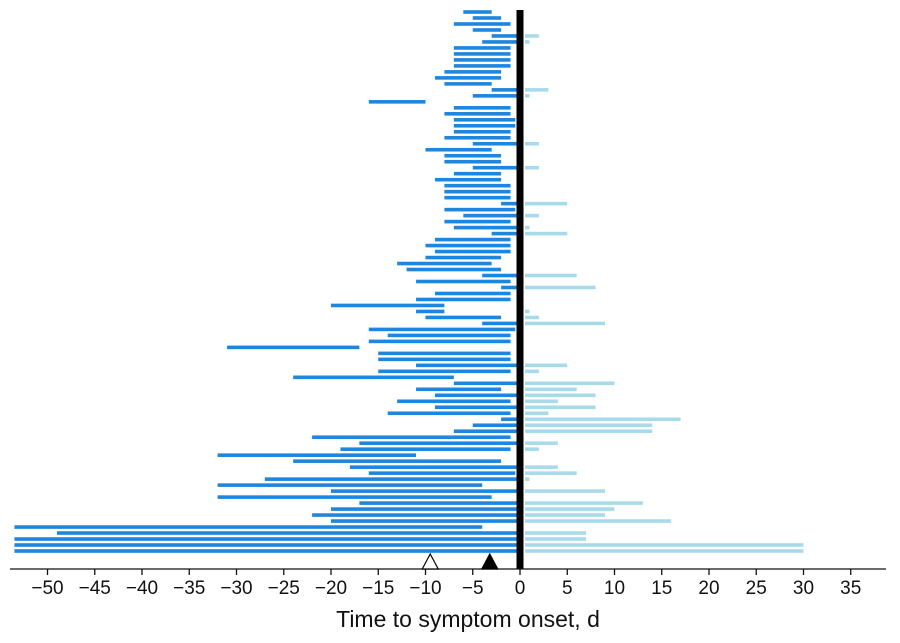 This screenshot has width=900, height=643. What do you see at coordinates (95, 588) in the screenshot?
I see `x-tick-label: −45` at bounding box center [95, 588].